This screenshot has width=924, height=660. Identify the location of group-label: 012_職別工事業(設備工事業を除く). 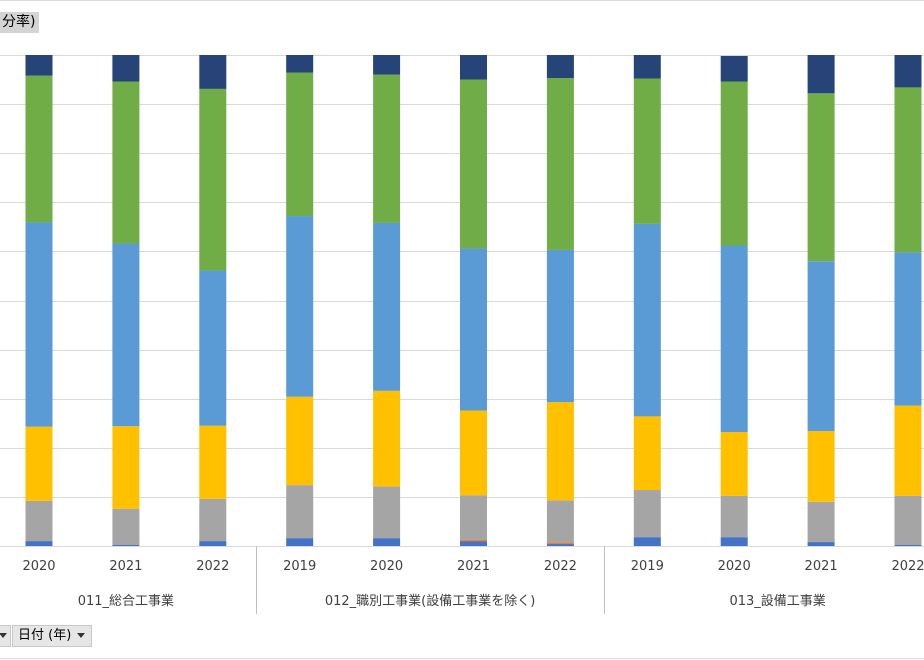
(430, 601).